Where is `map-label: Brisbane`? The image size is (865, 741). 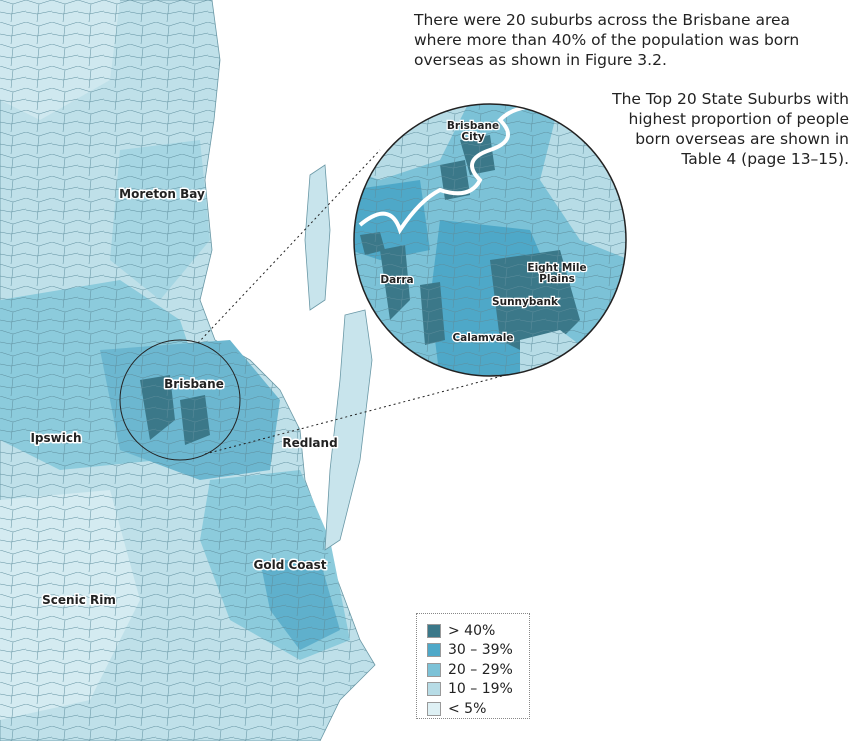
map-label: Brisbane is located at coordinates (194, 384).